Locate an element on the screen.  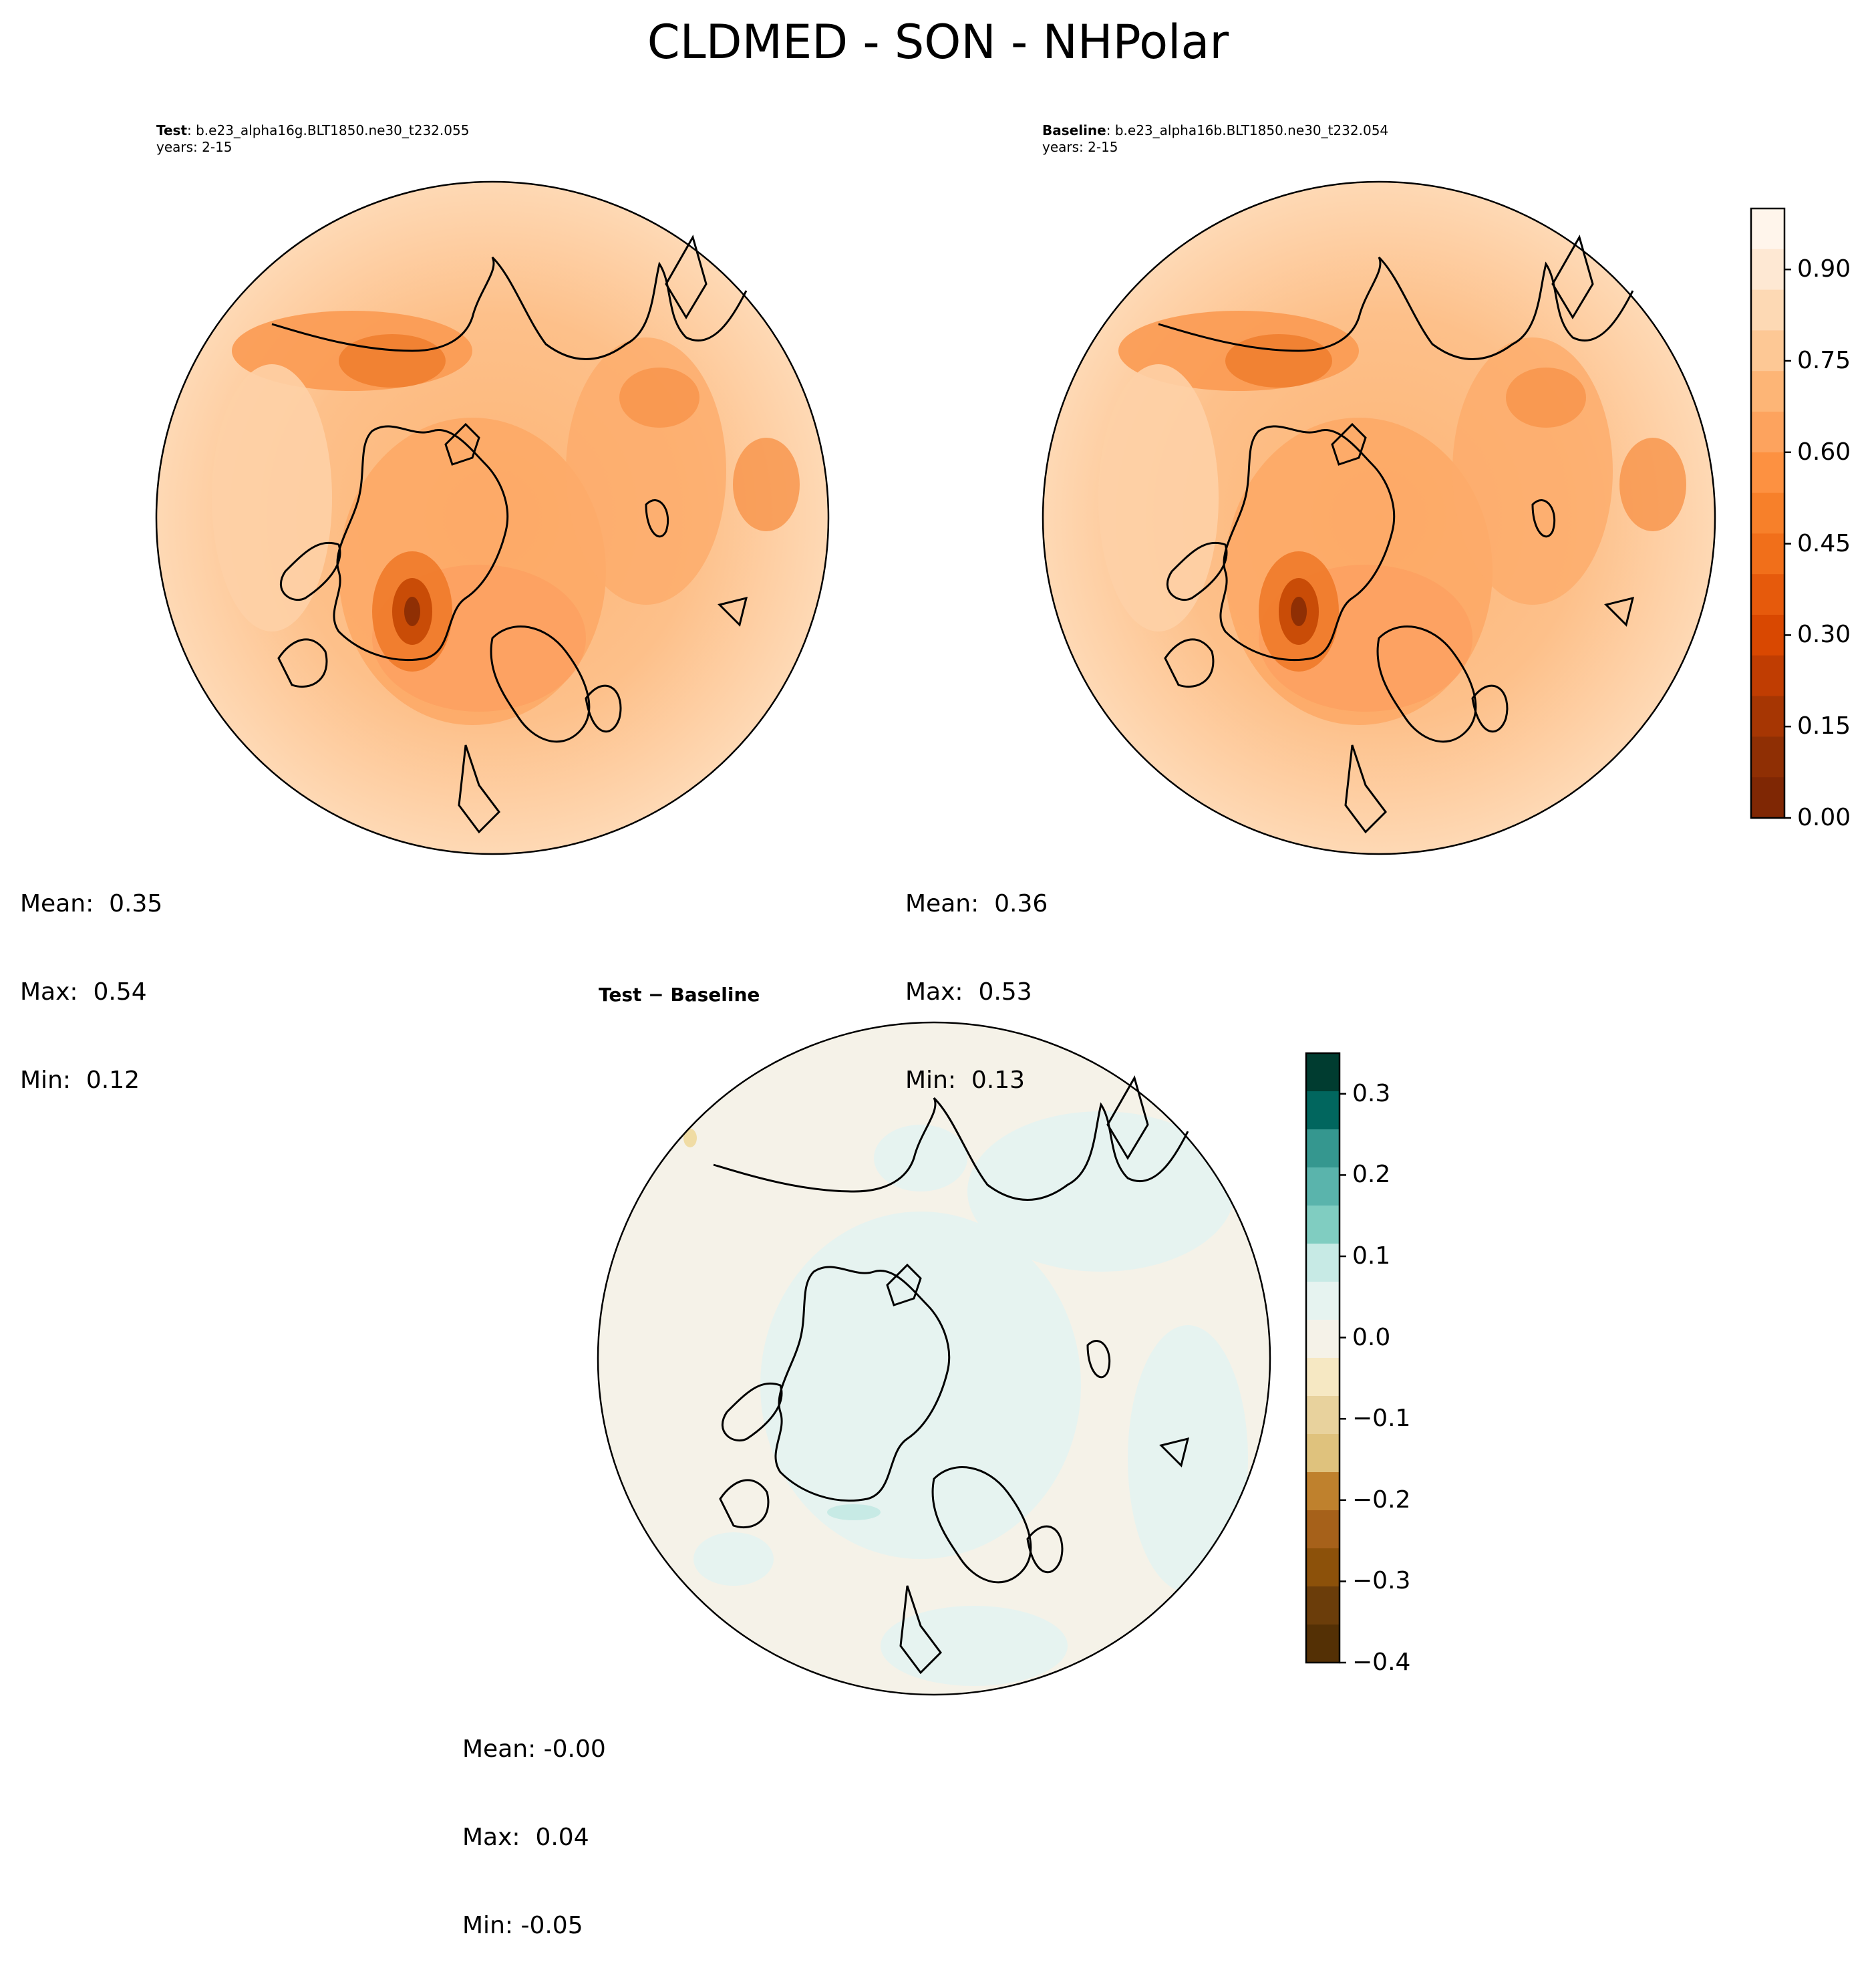
main-colorbar-tick-label: 0.15 is located at coordinates (1824, 726).